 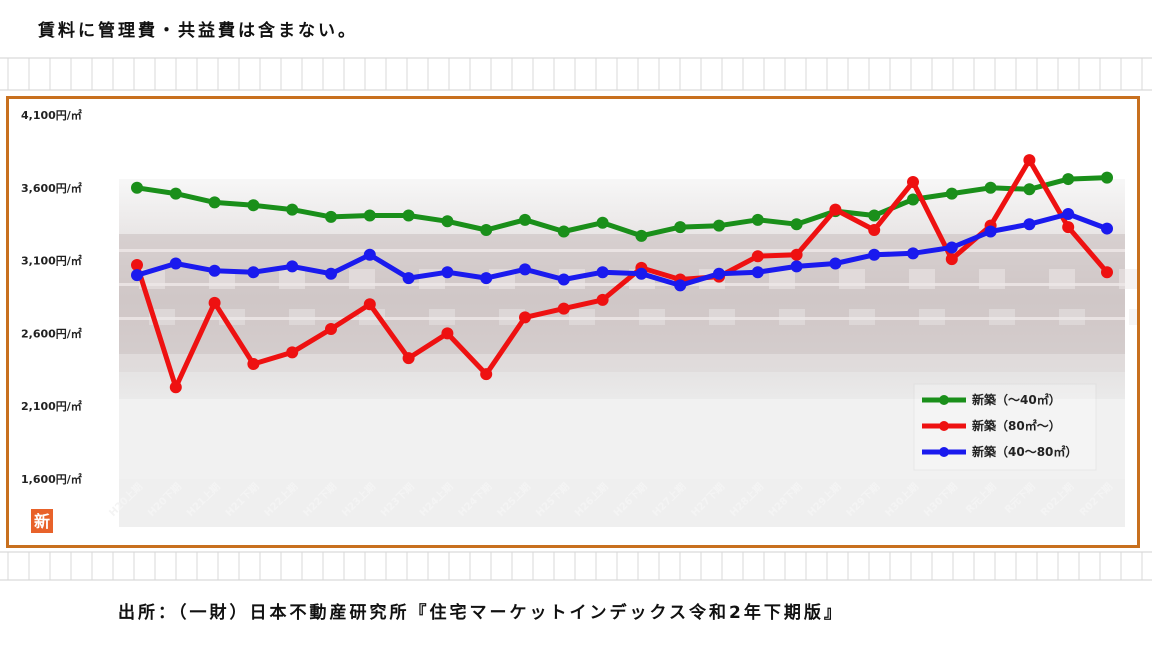 What do you see at coordinates (51, 188) in the screenshot?
I see `y-tick-label: 3,600円/㎡` at bounding box center [51, 188].